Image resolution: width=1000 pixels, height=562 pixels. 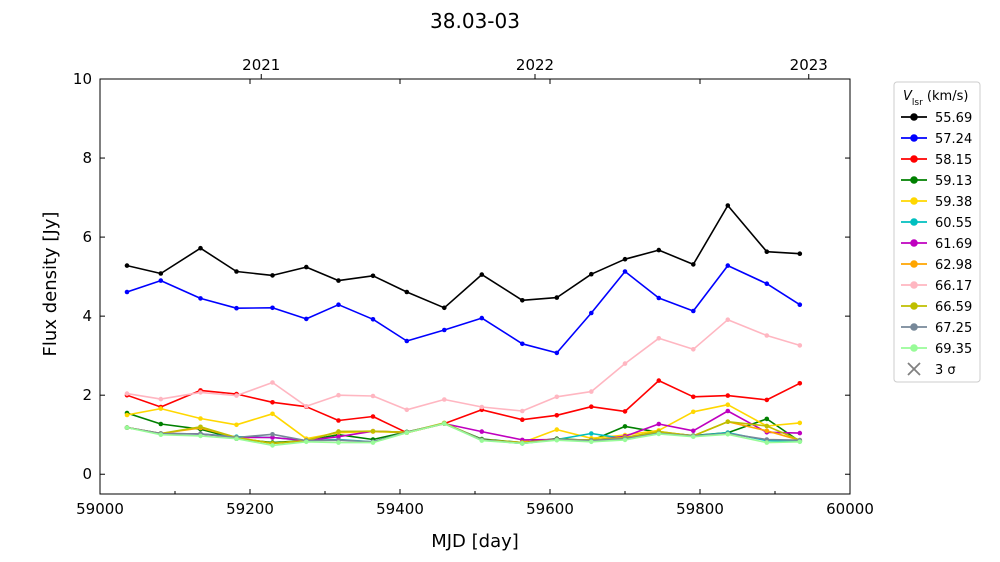 I want to click on legend-label: 3 σ, so click(x=945, y=370).